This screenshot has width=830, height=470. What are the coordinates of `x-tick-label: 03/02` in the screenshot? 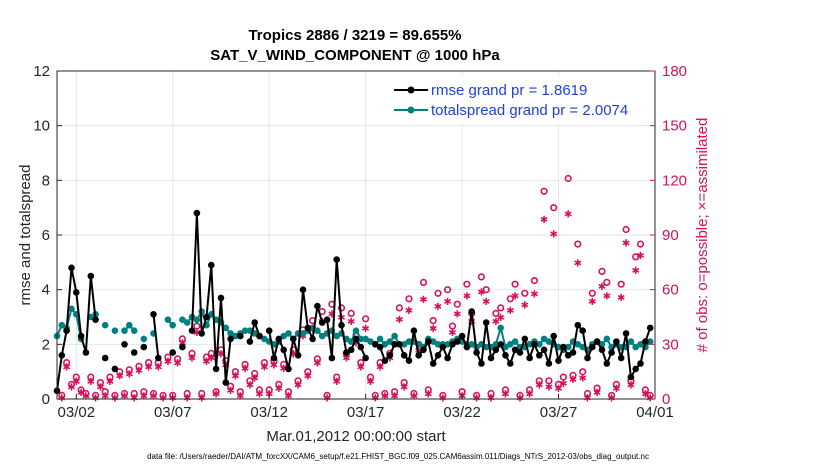 It's located at (77, 412).